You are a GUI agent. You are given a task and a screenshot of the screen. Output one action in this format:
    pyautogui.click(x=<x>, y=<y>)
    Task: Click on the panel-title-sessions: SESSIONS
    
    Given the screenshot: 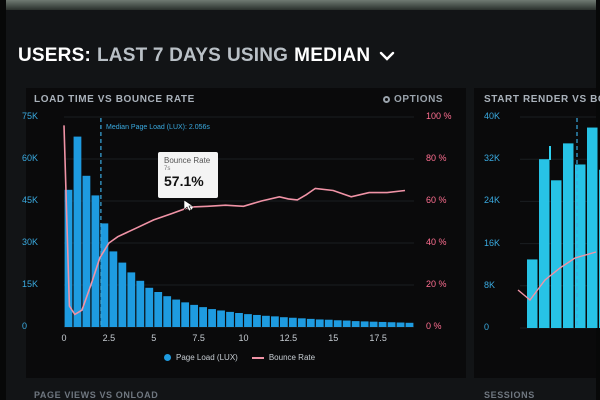 What is the action you would take?
    pyautogui.click(x=509, y=395)
    